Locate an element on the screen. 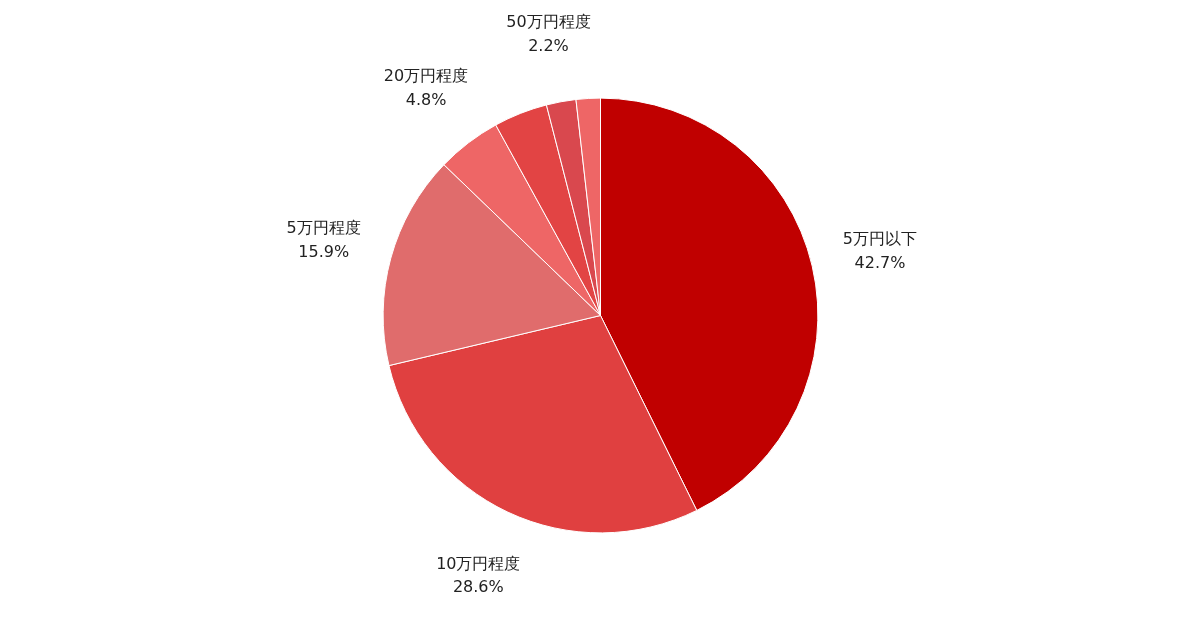 This screenshot has width=1200, height=630. data-label: 28.6% is located at coordinates (478, 587).